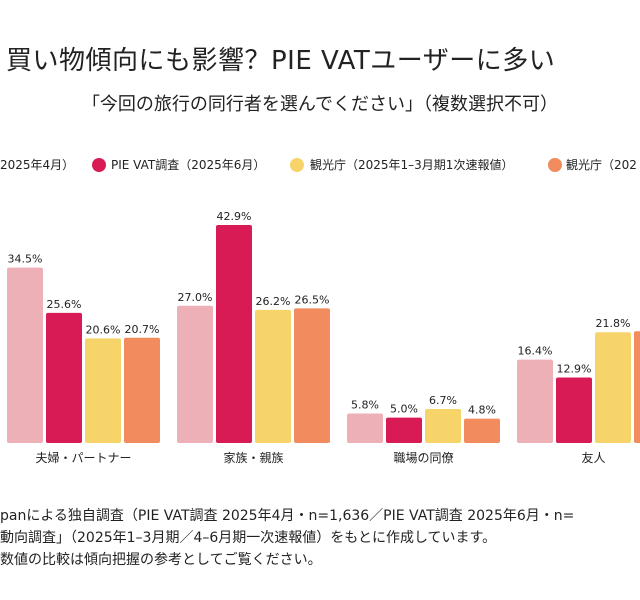 Image resolution: width=640 pixels, height=600 pixels. Describe the element at coordinates (234, 216) in the screenshot. I see `data-label: 42.9%` at that location.